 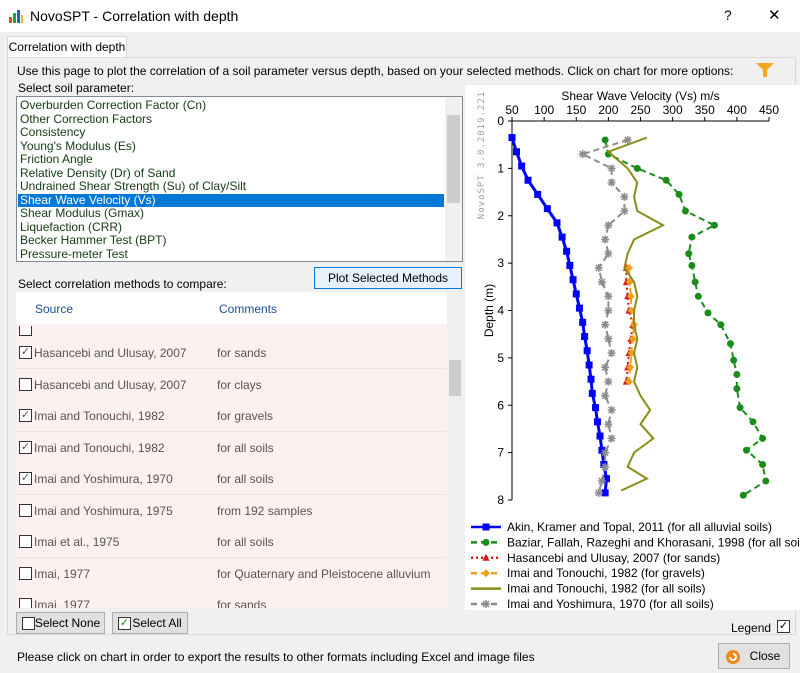 What do you see at coordinates (500, 500) in the screenshot?
I see `y-tick-label: 8` at bounding box center [500, 500].